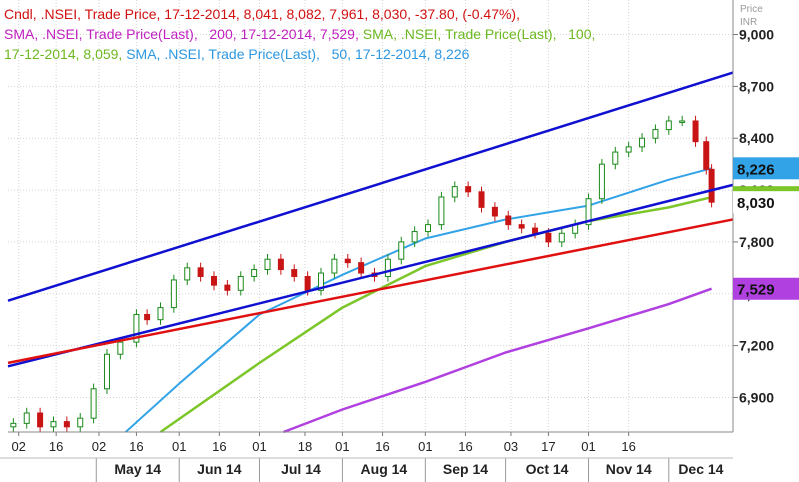  Describe the element at coordinates (56, 446) in the screenshot. I see `x-tick-label-1: 16` at that location.